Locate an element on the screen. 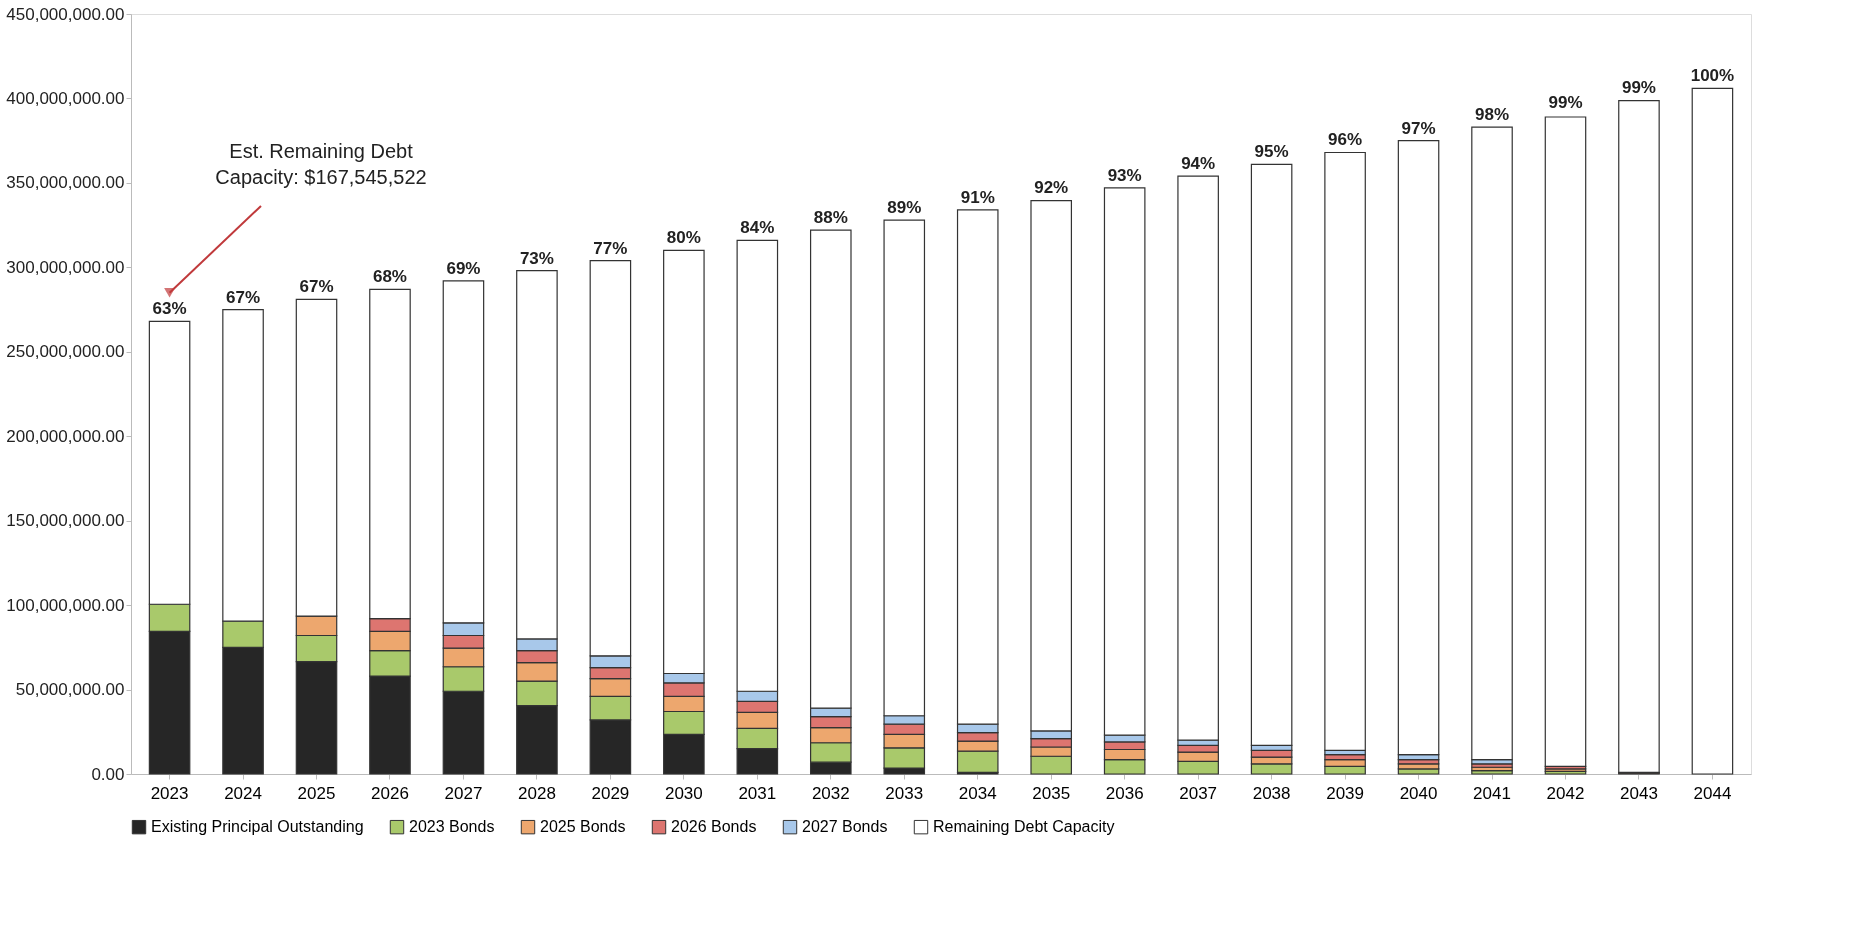  x-tick-label: 2031 is located at coordinates (757, 793).